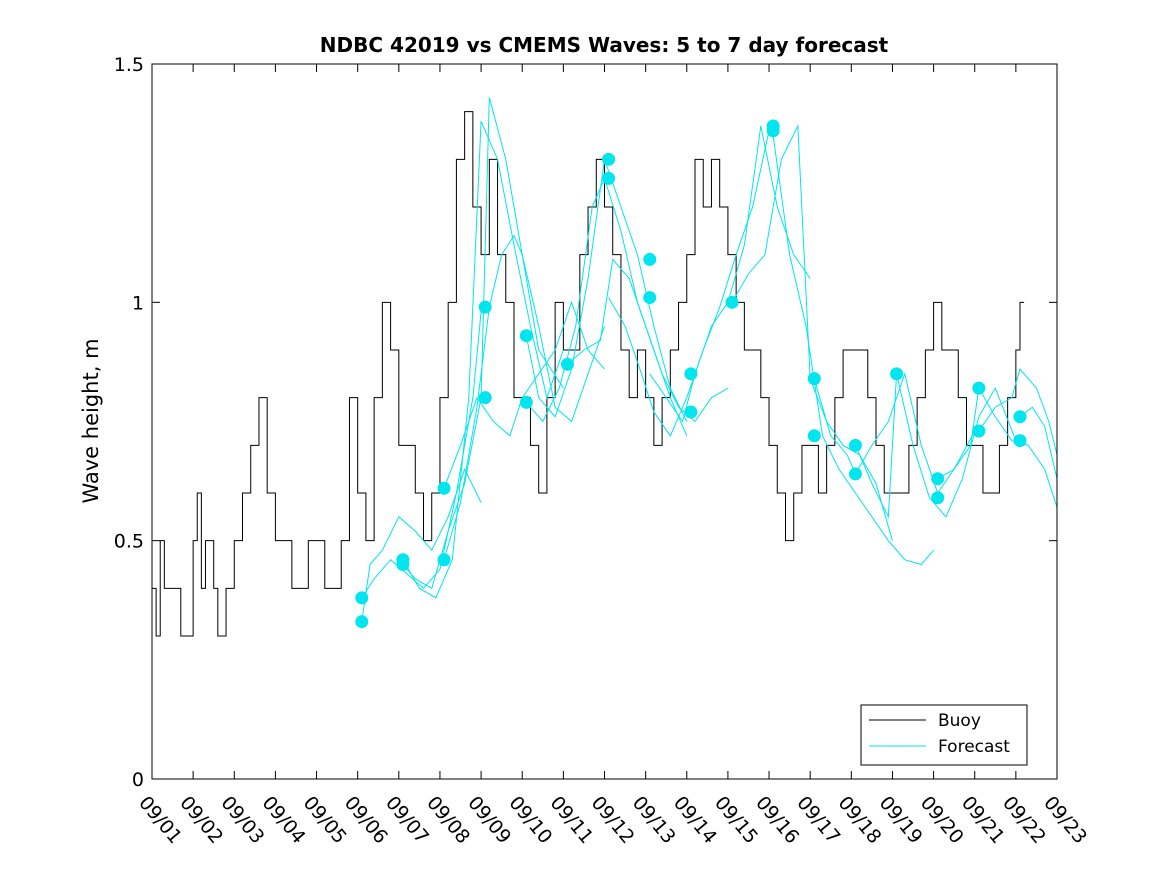 Image resolution: width=1167 pixels, height=875 pixels. I want to click on legend-buoy-label: Buoy, so click(959, 721).